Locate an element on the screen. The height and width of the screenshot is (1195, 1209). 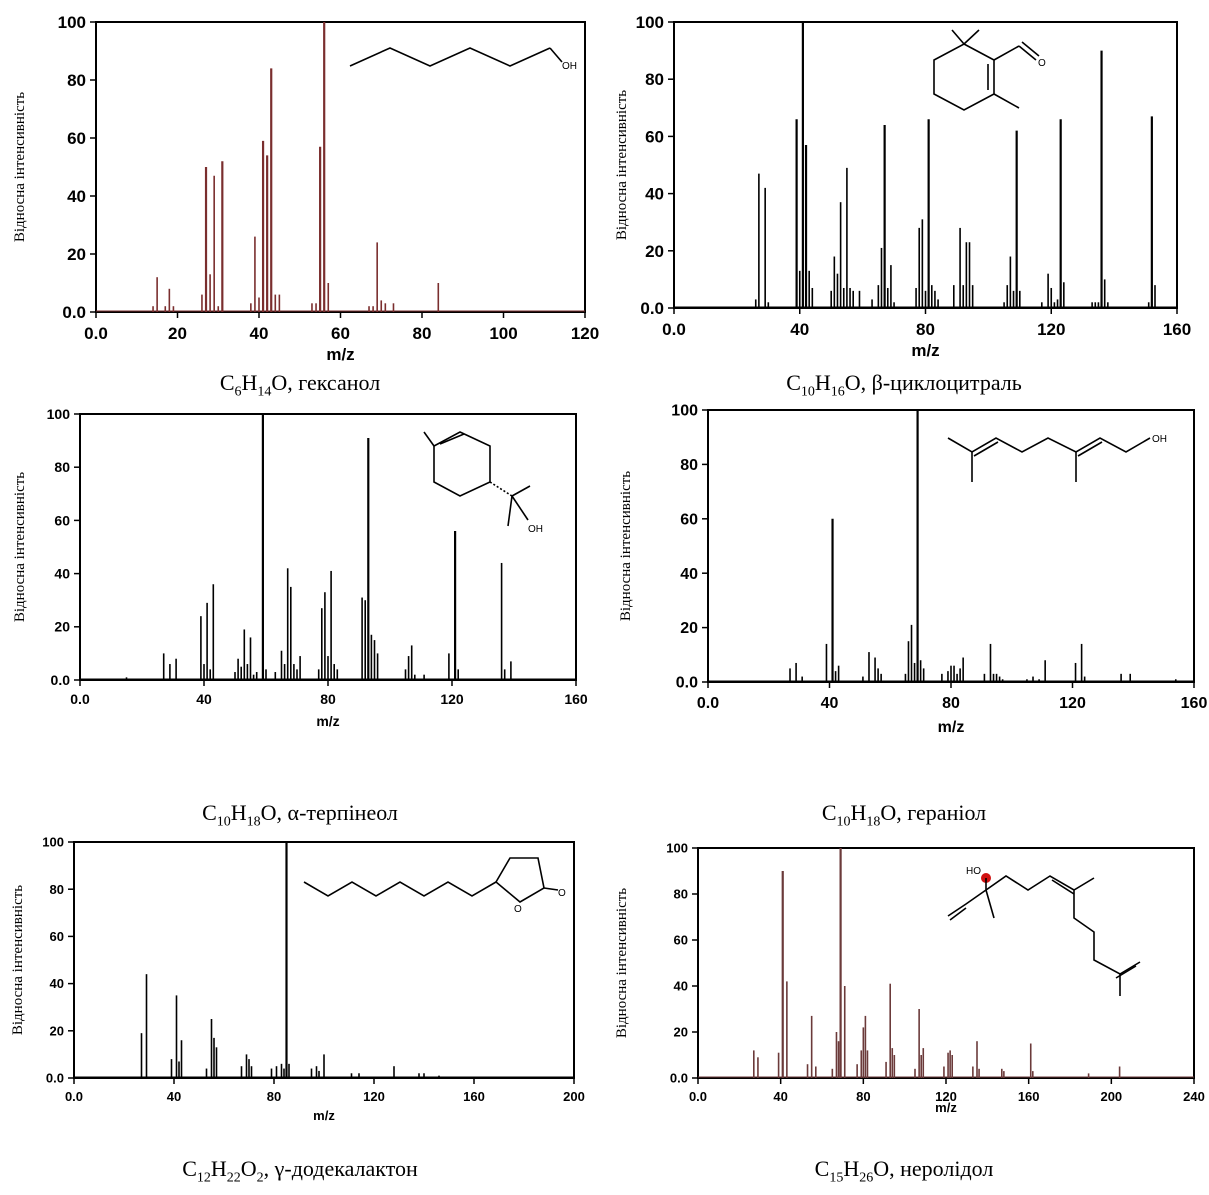
caption-dodecalactone: C12H22O2, γ-додекалактон is located at coordinates (300, 1171).